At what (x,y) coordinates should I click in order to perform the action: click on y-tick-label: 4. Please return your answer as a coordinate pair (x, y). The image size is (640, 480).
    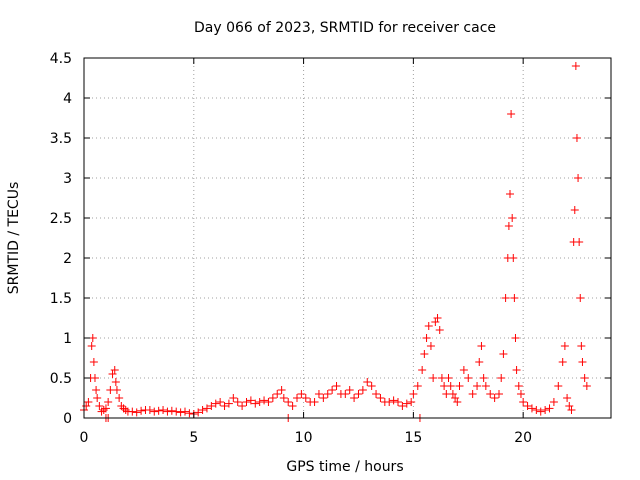
    Looking at the image, I should click on (67, 99).